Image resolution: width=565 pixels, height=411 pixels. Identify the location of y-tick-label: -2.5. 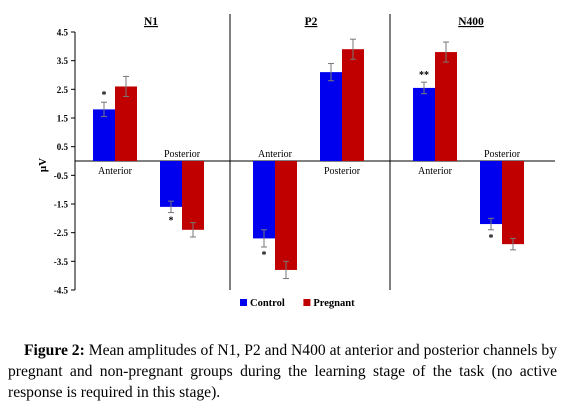
(61, 233).